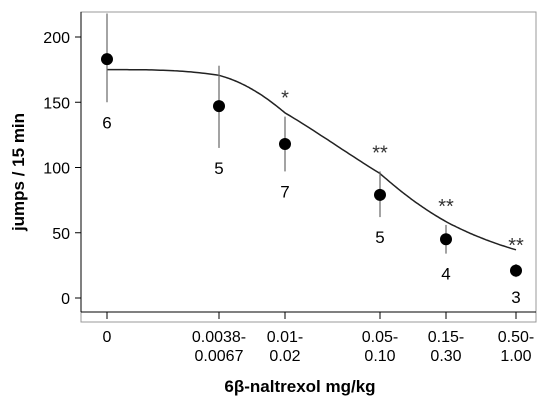 This screenshot has width=550, height=407. I want to click on x-tick-label: 0.0067, so click(219, 356).